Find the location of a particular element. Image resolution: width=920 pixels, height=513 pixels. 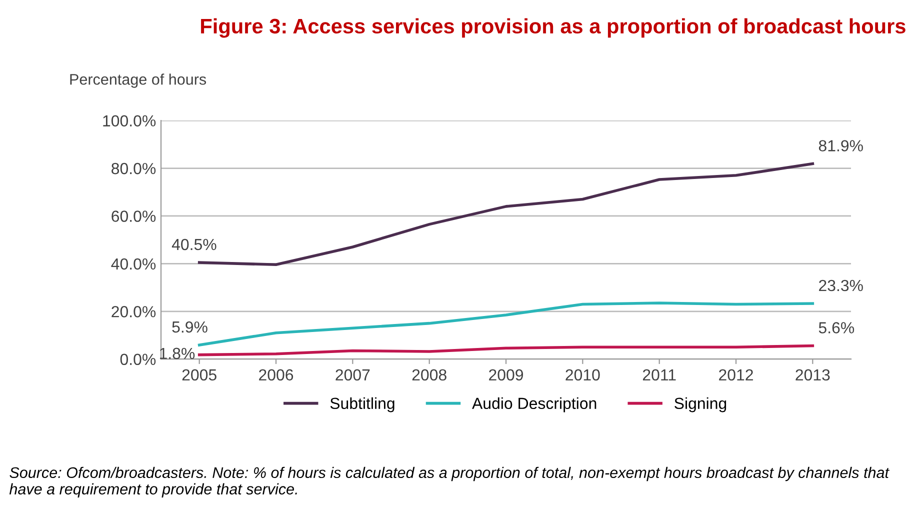

x-tick-label: 2011 is located at coordinates (659, 375).